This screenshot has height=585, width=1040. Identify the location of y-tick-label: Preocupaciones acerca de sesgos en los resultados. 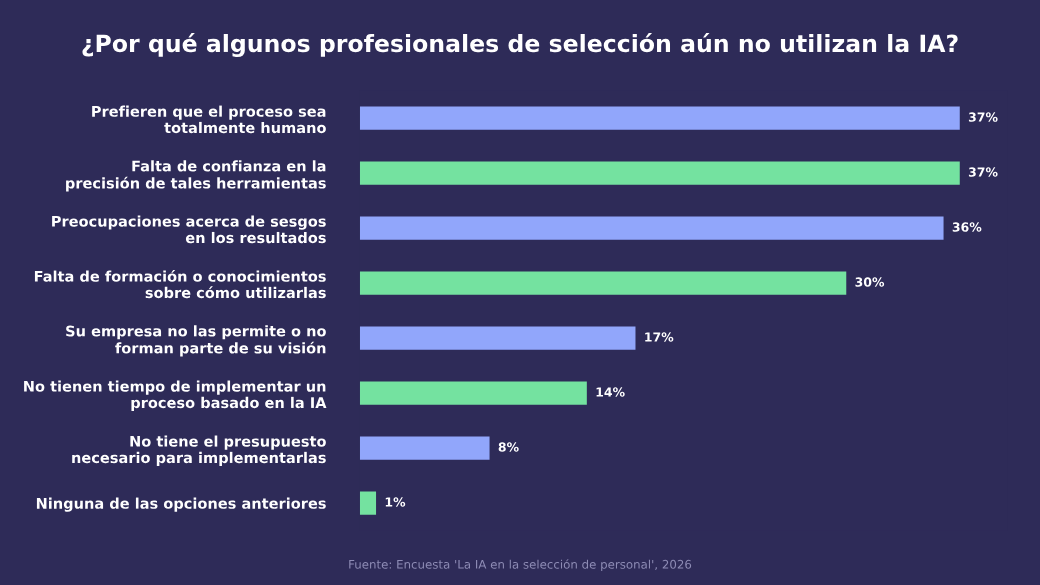
(189, 229).